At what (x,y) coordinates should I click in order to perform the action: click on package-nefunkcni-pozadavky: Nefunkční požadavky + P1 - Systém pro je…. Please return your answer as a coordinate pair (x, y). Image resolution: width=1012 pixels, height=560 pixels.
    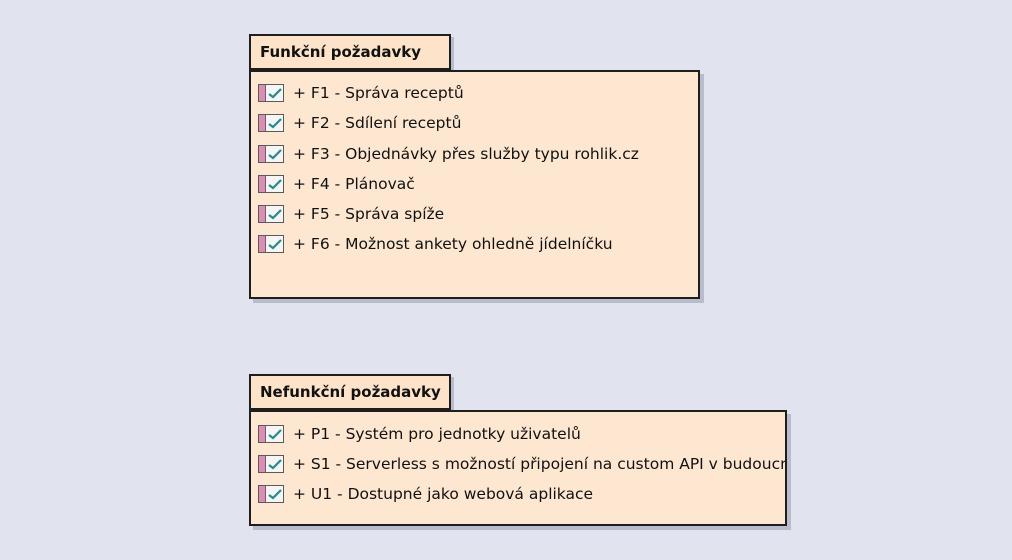
    Looking at the image, I should click on (519, 451).